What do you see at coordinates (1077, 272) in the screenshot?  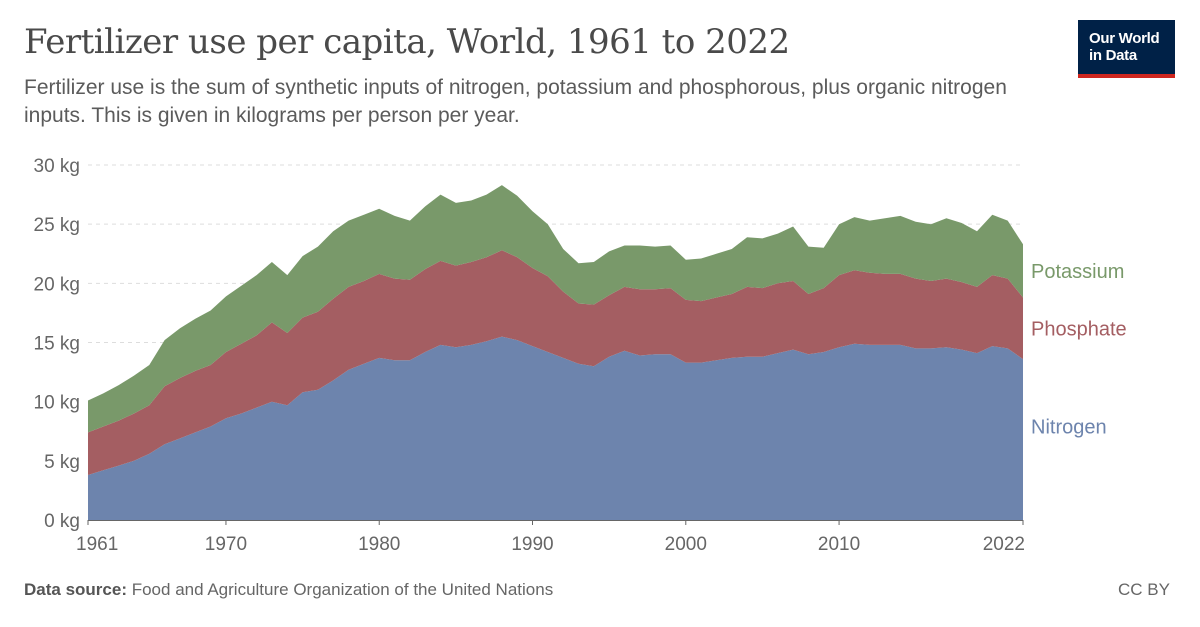 I see `series-label-potassium: Potassium` at bounding box center [1077, 272].